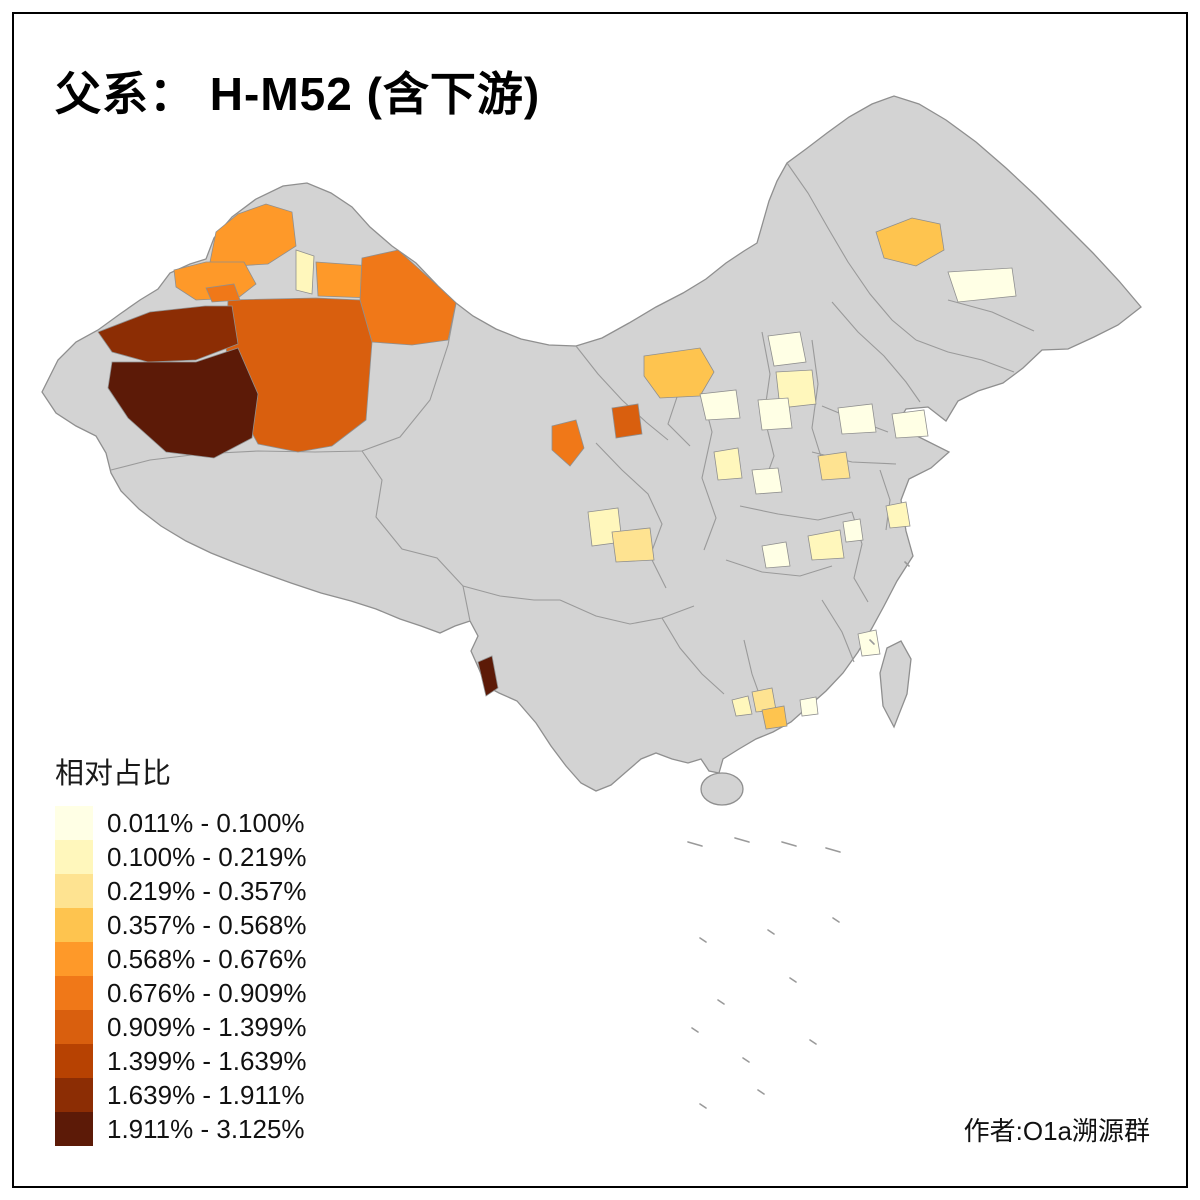  Describe the element at coordinates (298, 94) in the screenshot. I see `map-title: 父系： H-M52 (含下游)` at that location.